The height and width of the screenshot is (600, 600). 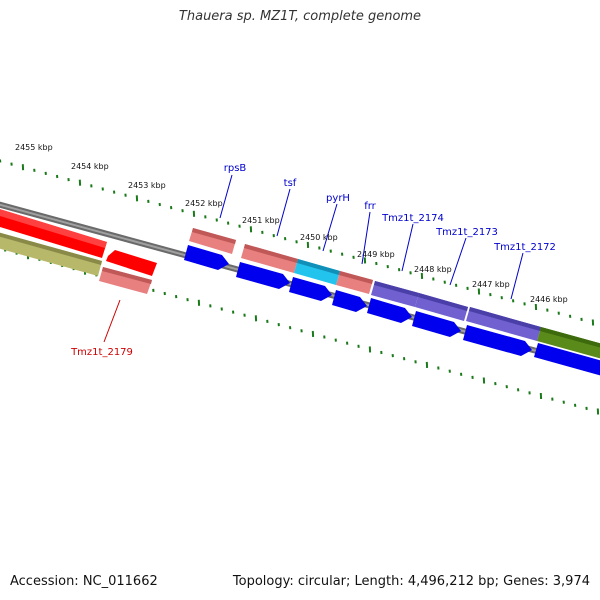 I want to click on kbp-label: 2448 kbp, so click(x=433, y=269).